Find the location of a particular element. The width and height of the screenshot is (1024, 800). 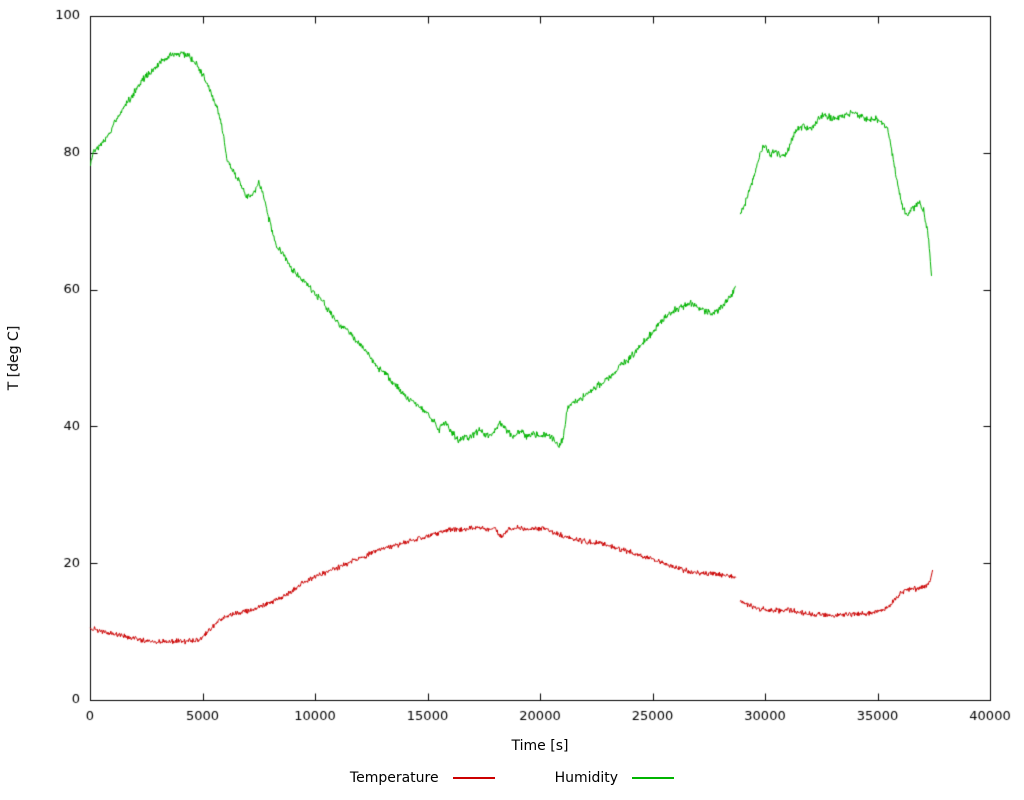

legend: Temperature Humidity is located at coordinates (512, 778).